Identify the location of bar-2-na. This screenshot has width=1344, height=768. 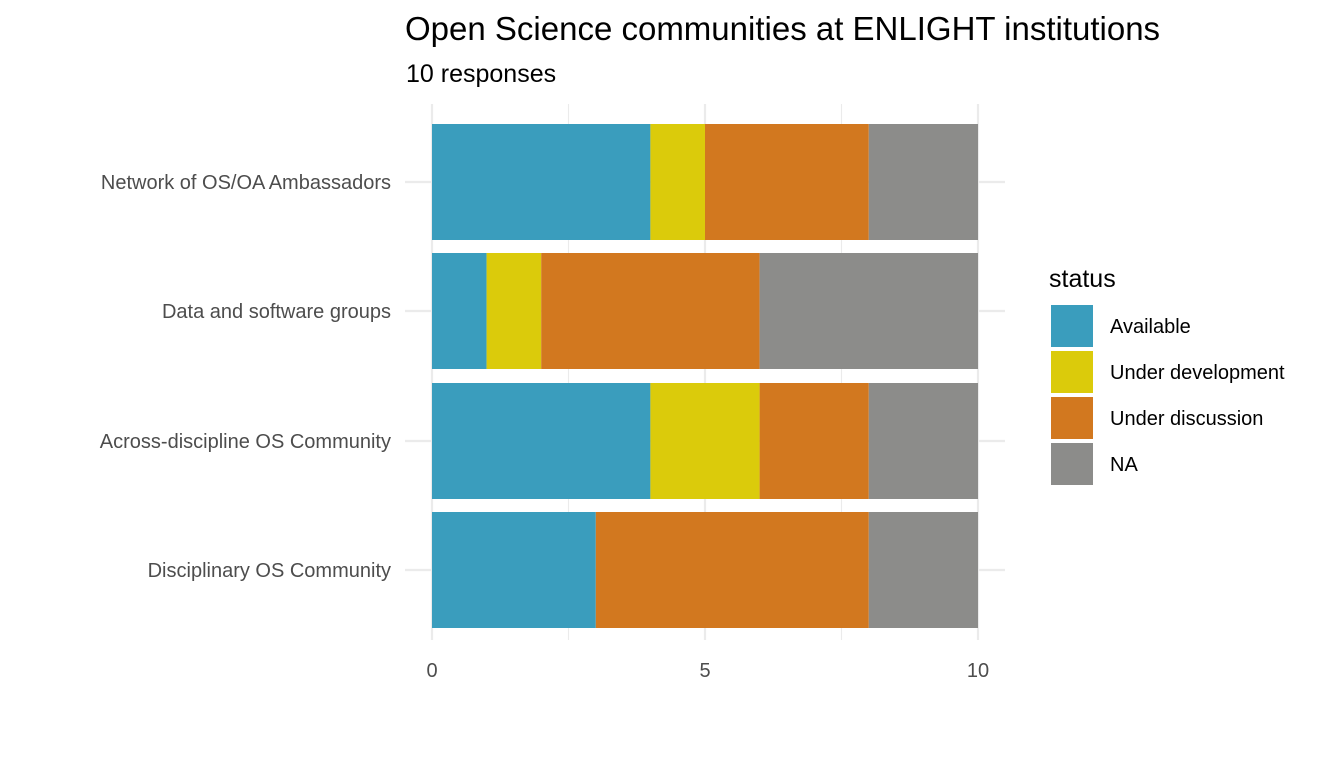
(923, 441).